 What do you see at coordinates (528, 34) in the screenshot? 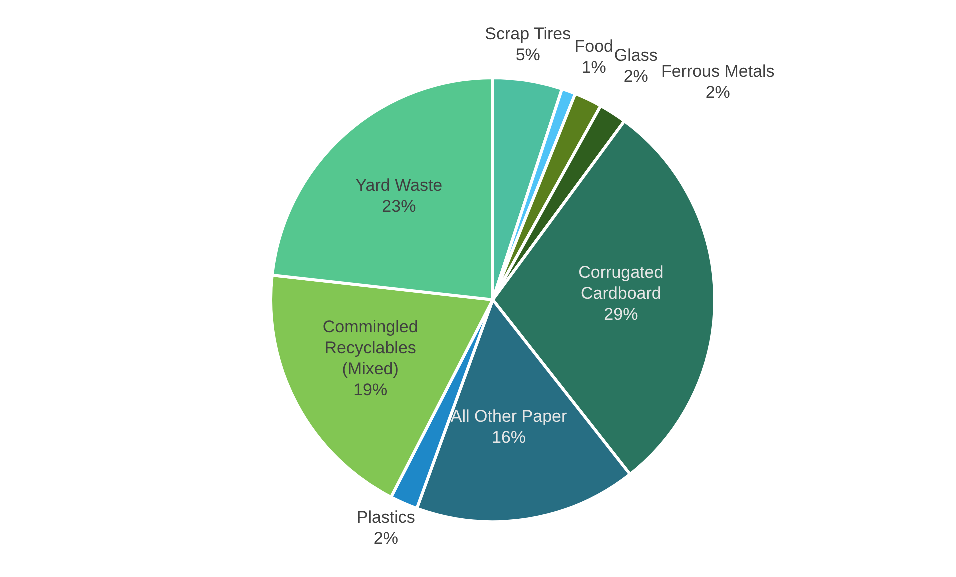
I see `slice-label: Scrap Tires` at bounding box center [528, 34].